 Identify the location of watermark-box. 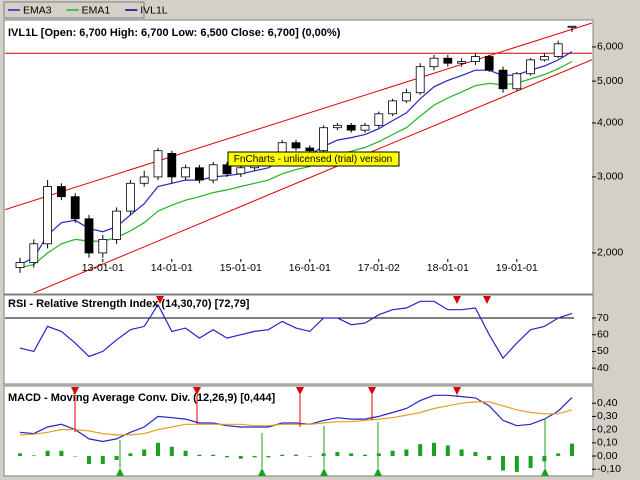
(313, 159).